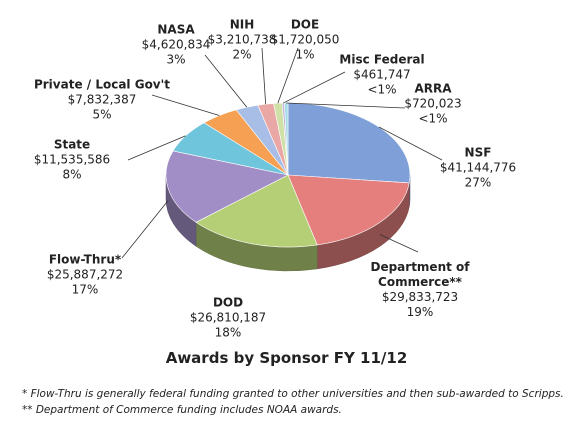 This screenshot has height=434, width=573. I want to click on slice-label: Flow-Thru* $25,887,272 17%, so click(85, 275).